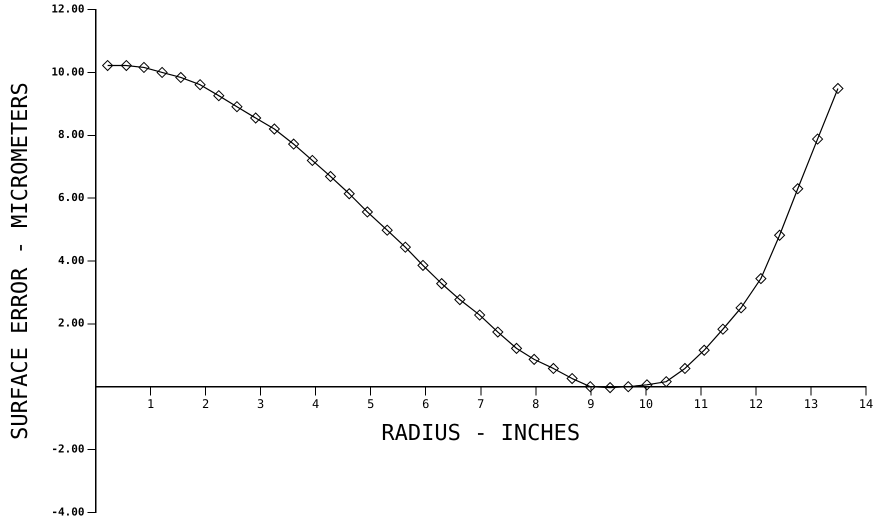 Image resolution: width=878 pixels, height=522 pixels. I want to click on x-tick-label: 5, so click(370, 404).